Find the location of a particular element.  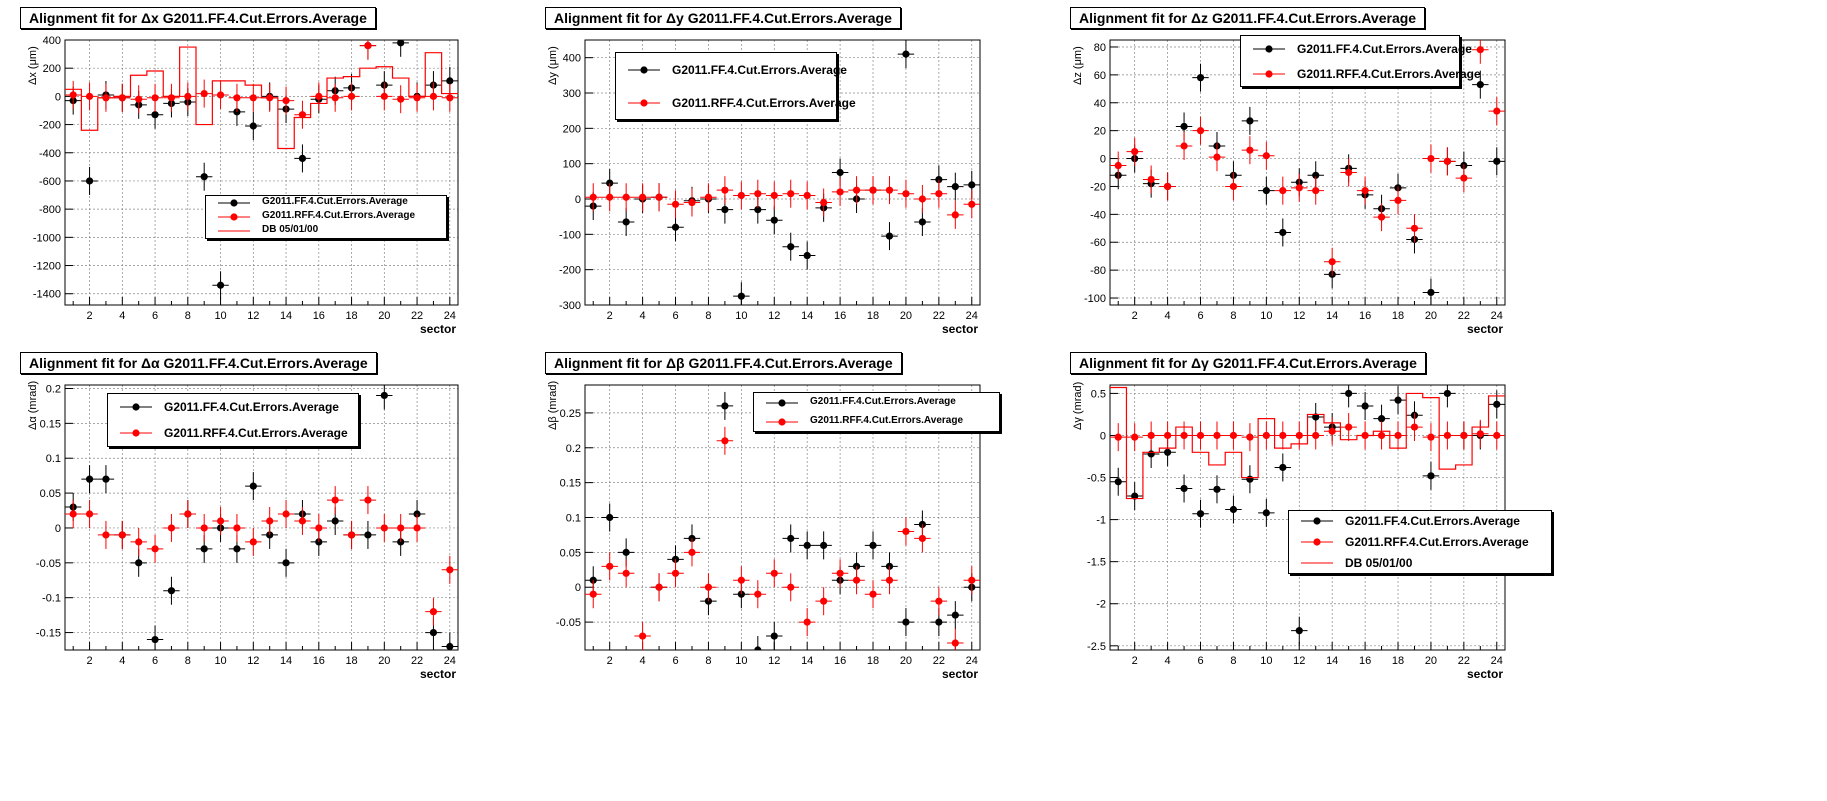

grid is located at coordinates (261, 172).